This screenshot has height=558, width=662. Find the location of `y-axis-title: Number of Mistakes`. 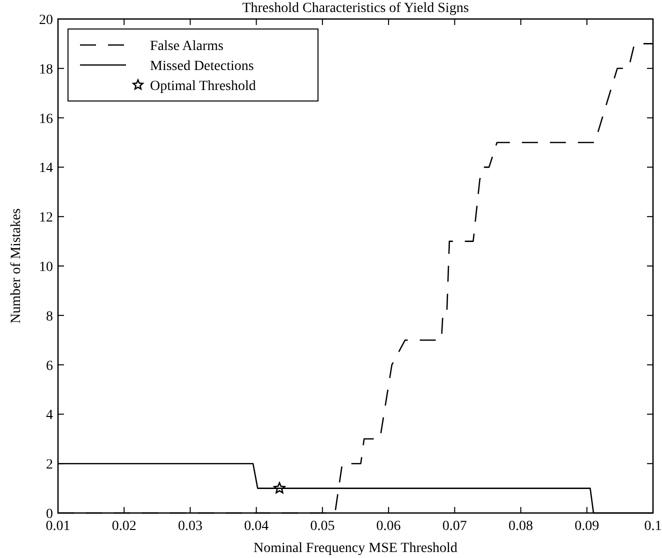

y-axis-title: Number of Mistakes is located at coordinates (16, 266).